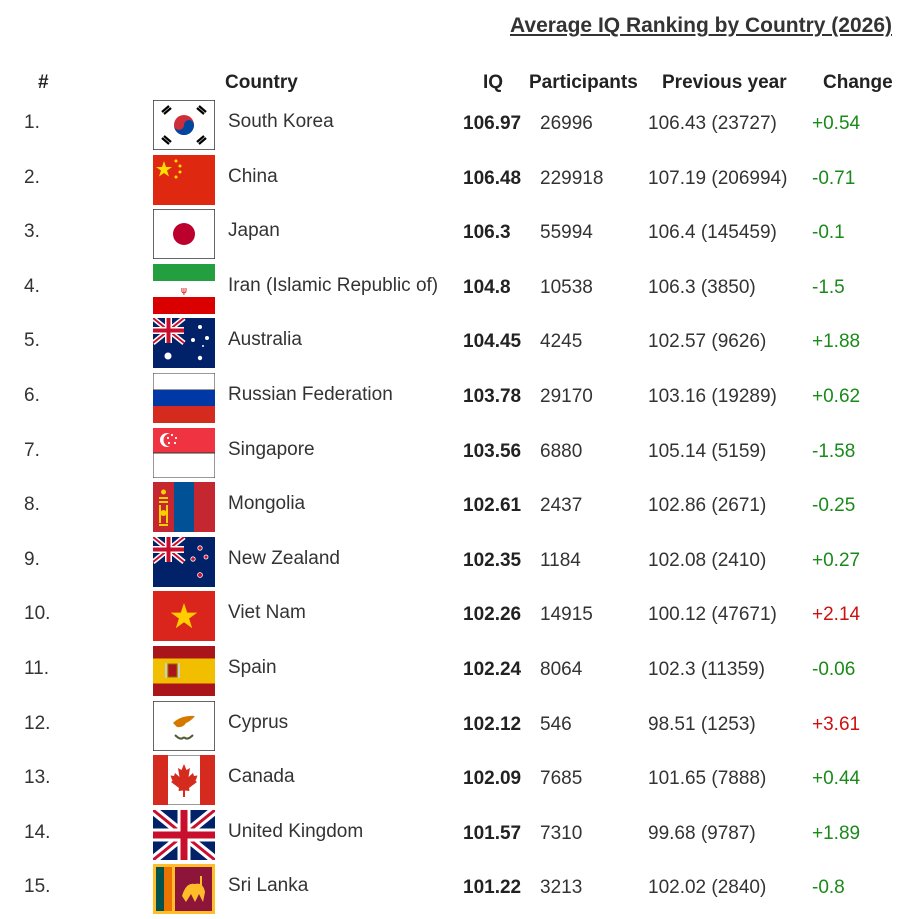  Describe the element at coordinates (836, 396) in the screenshot. I see `change-value: +0.62` at that location.